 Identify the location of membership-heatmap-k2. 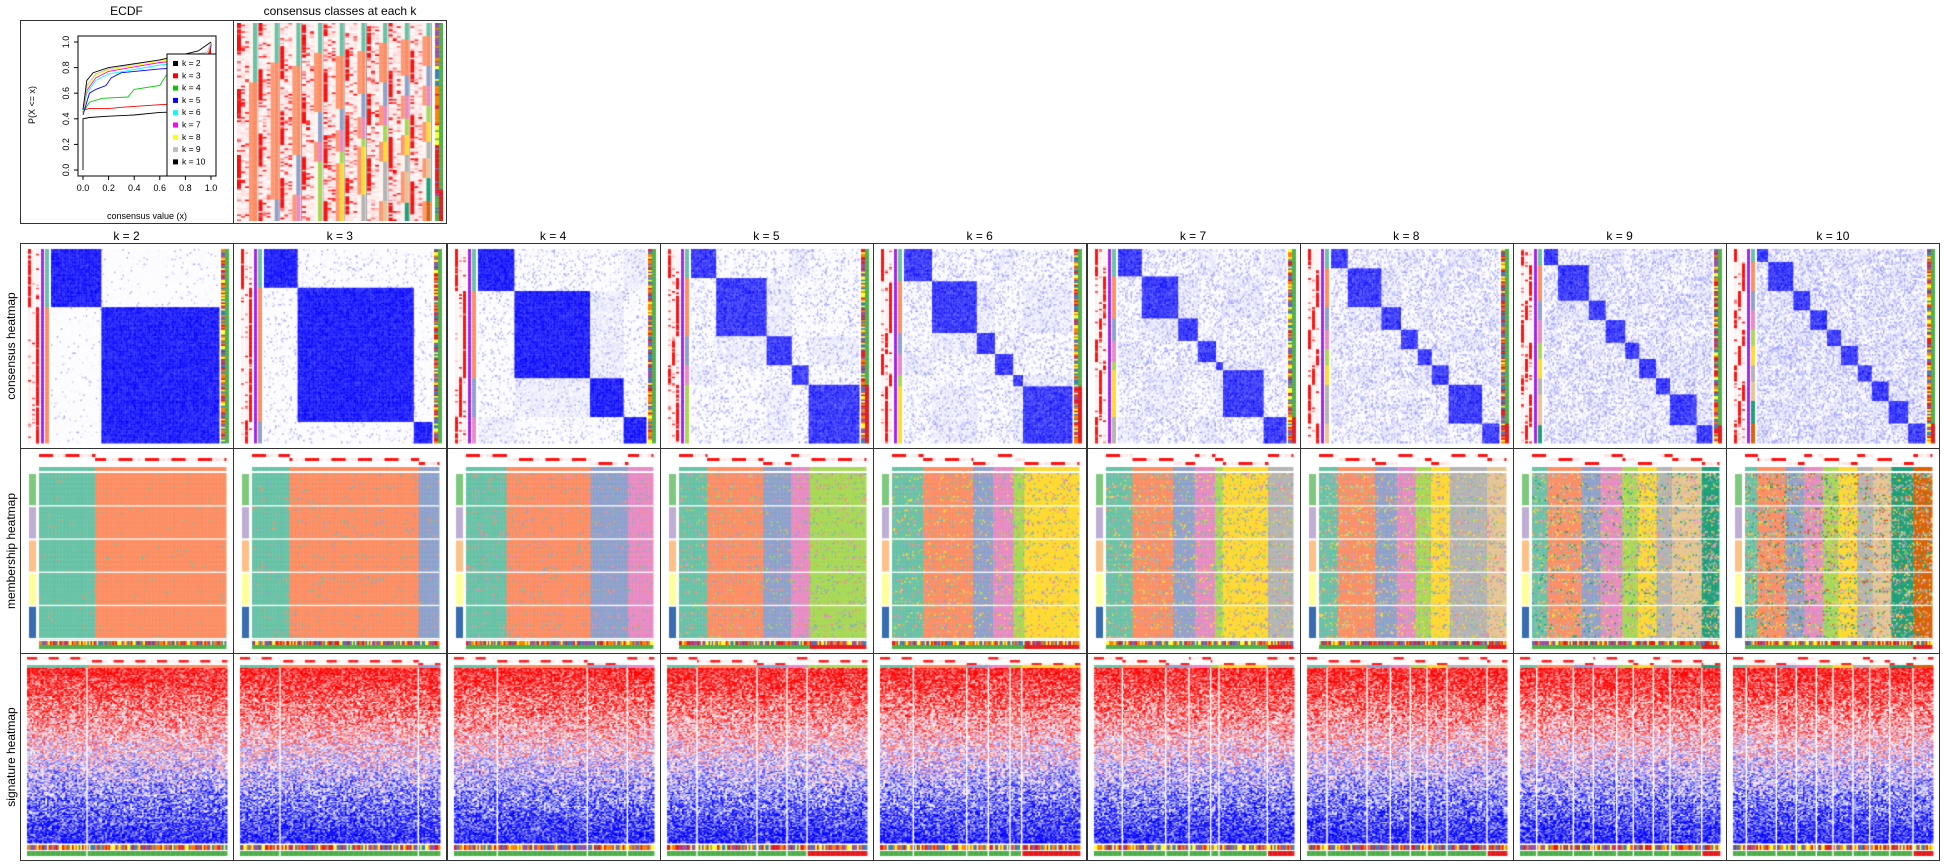
(127, 551).